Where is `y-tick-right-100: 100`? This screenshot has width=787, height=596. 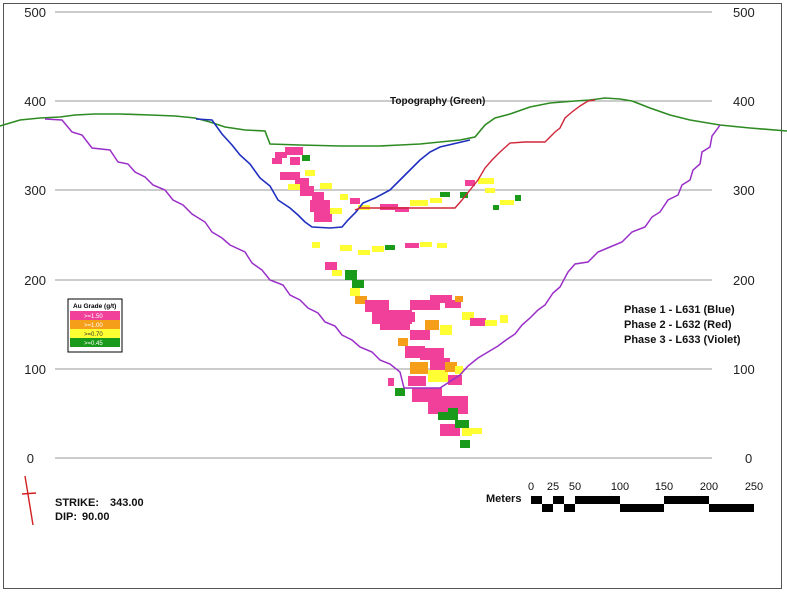
y-tick-right-100: 100 is located at coordinates (744, 369).